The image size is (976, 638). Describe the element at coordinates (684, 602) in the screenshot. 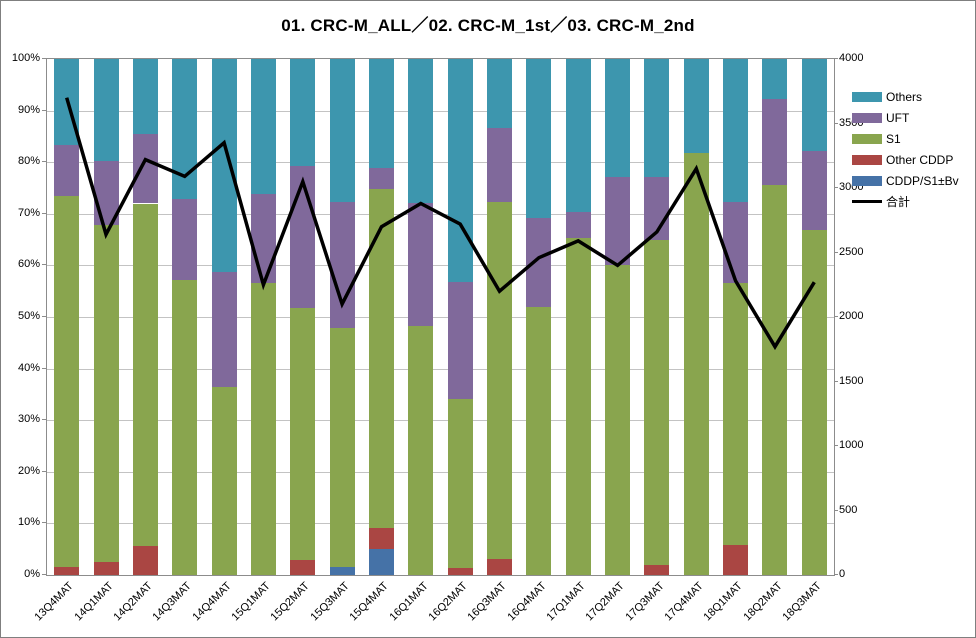

I see `x-axis-label-17Q4MAT: 17Q4MAT` at that location.